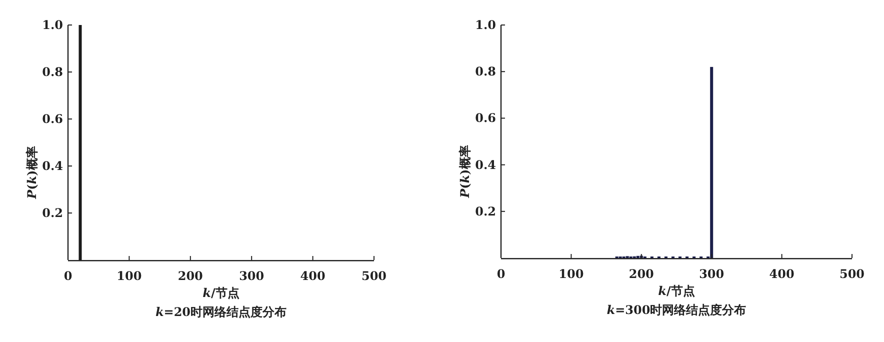 This screenshot has width=884, height=342. I want to click on text: k=300时网络结点度分布, so click(676, 310).